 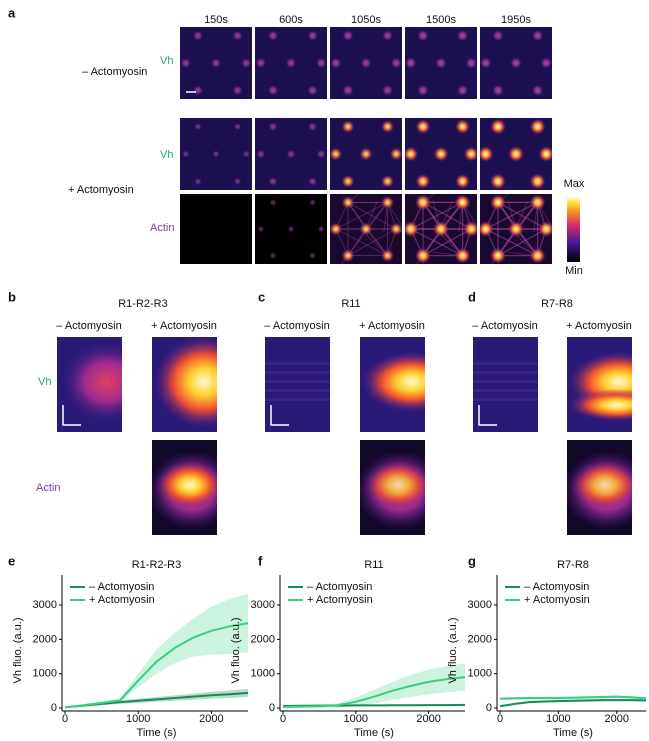 I want to click on panel-label: f, so click(x=260, y=560).